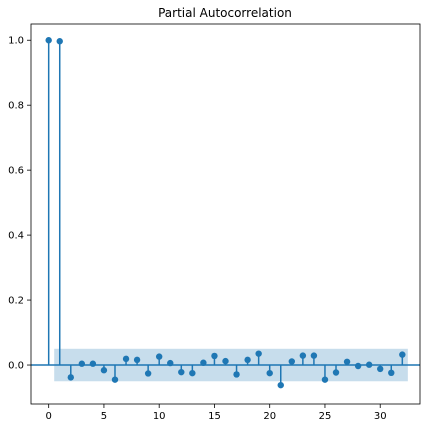 The width and height of the screenshot is (427, 431). What do you see at coordinates (214, 416) in the screenshot?
I see `x-tick-label-15: 15` at bounding box center [214, 416].